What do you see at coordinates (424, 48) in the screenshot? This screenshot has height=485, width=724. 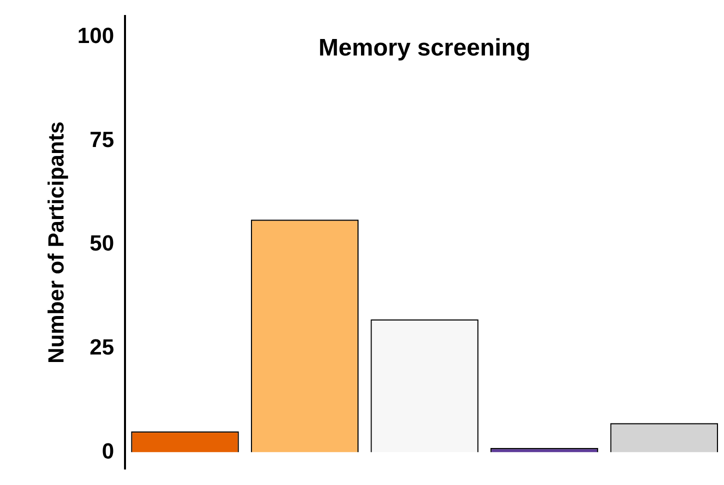 I see `text: Memory screening` at bounding box center [424, 48].